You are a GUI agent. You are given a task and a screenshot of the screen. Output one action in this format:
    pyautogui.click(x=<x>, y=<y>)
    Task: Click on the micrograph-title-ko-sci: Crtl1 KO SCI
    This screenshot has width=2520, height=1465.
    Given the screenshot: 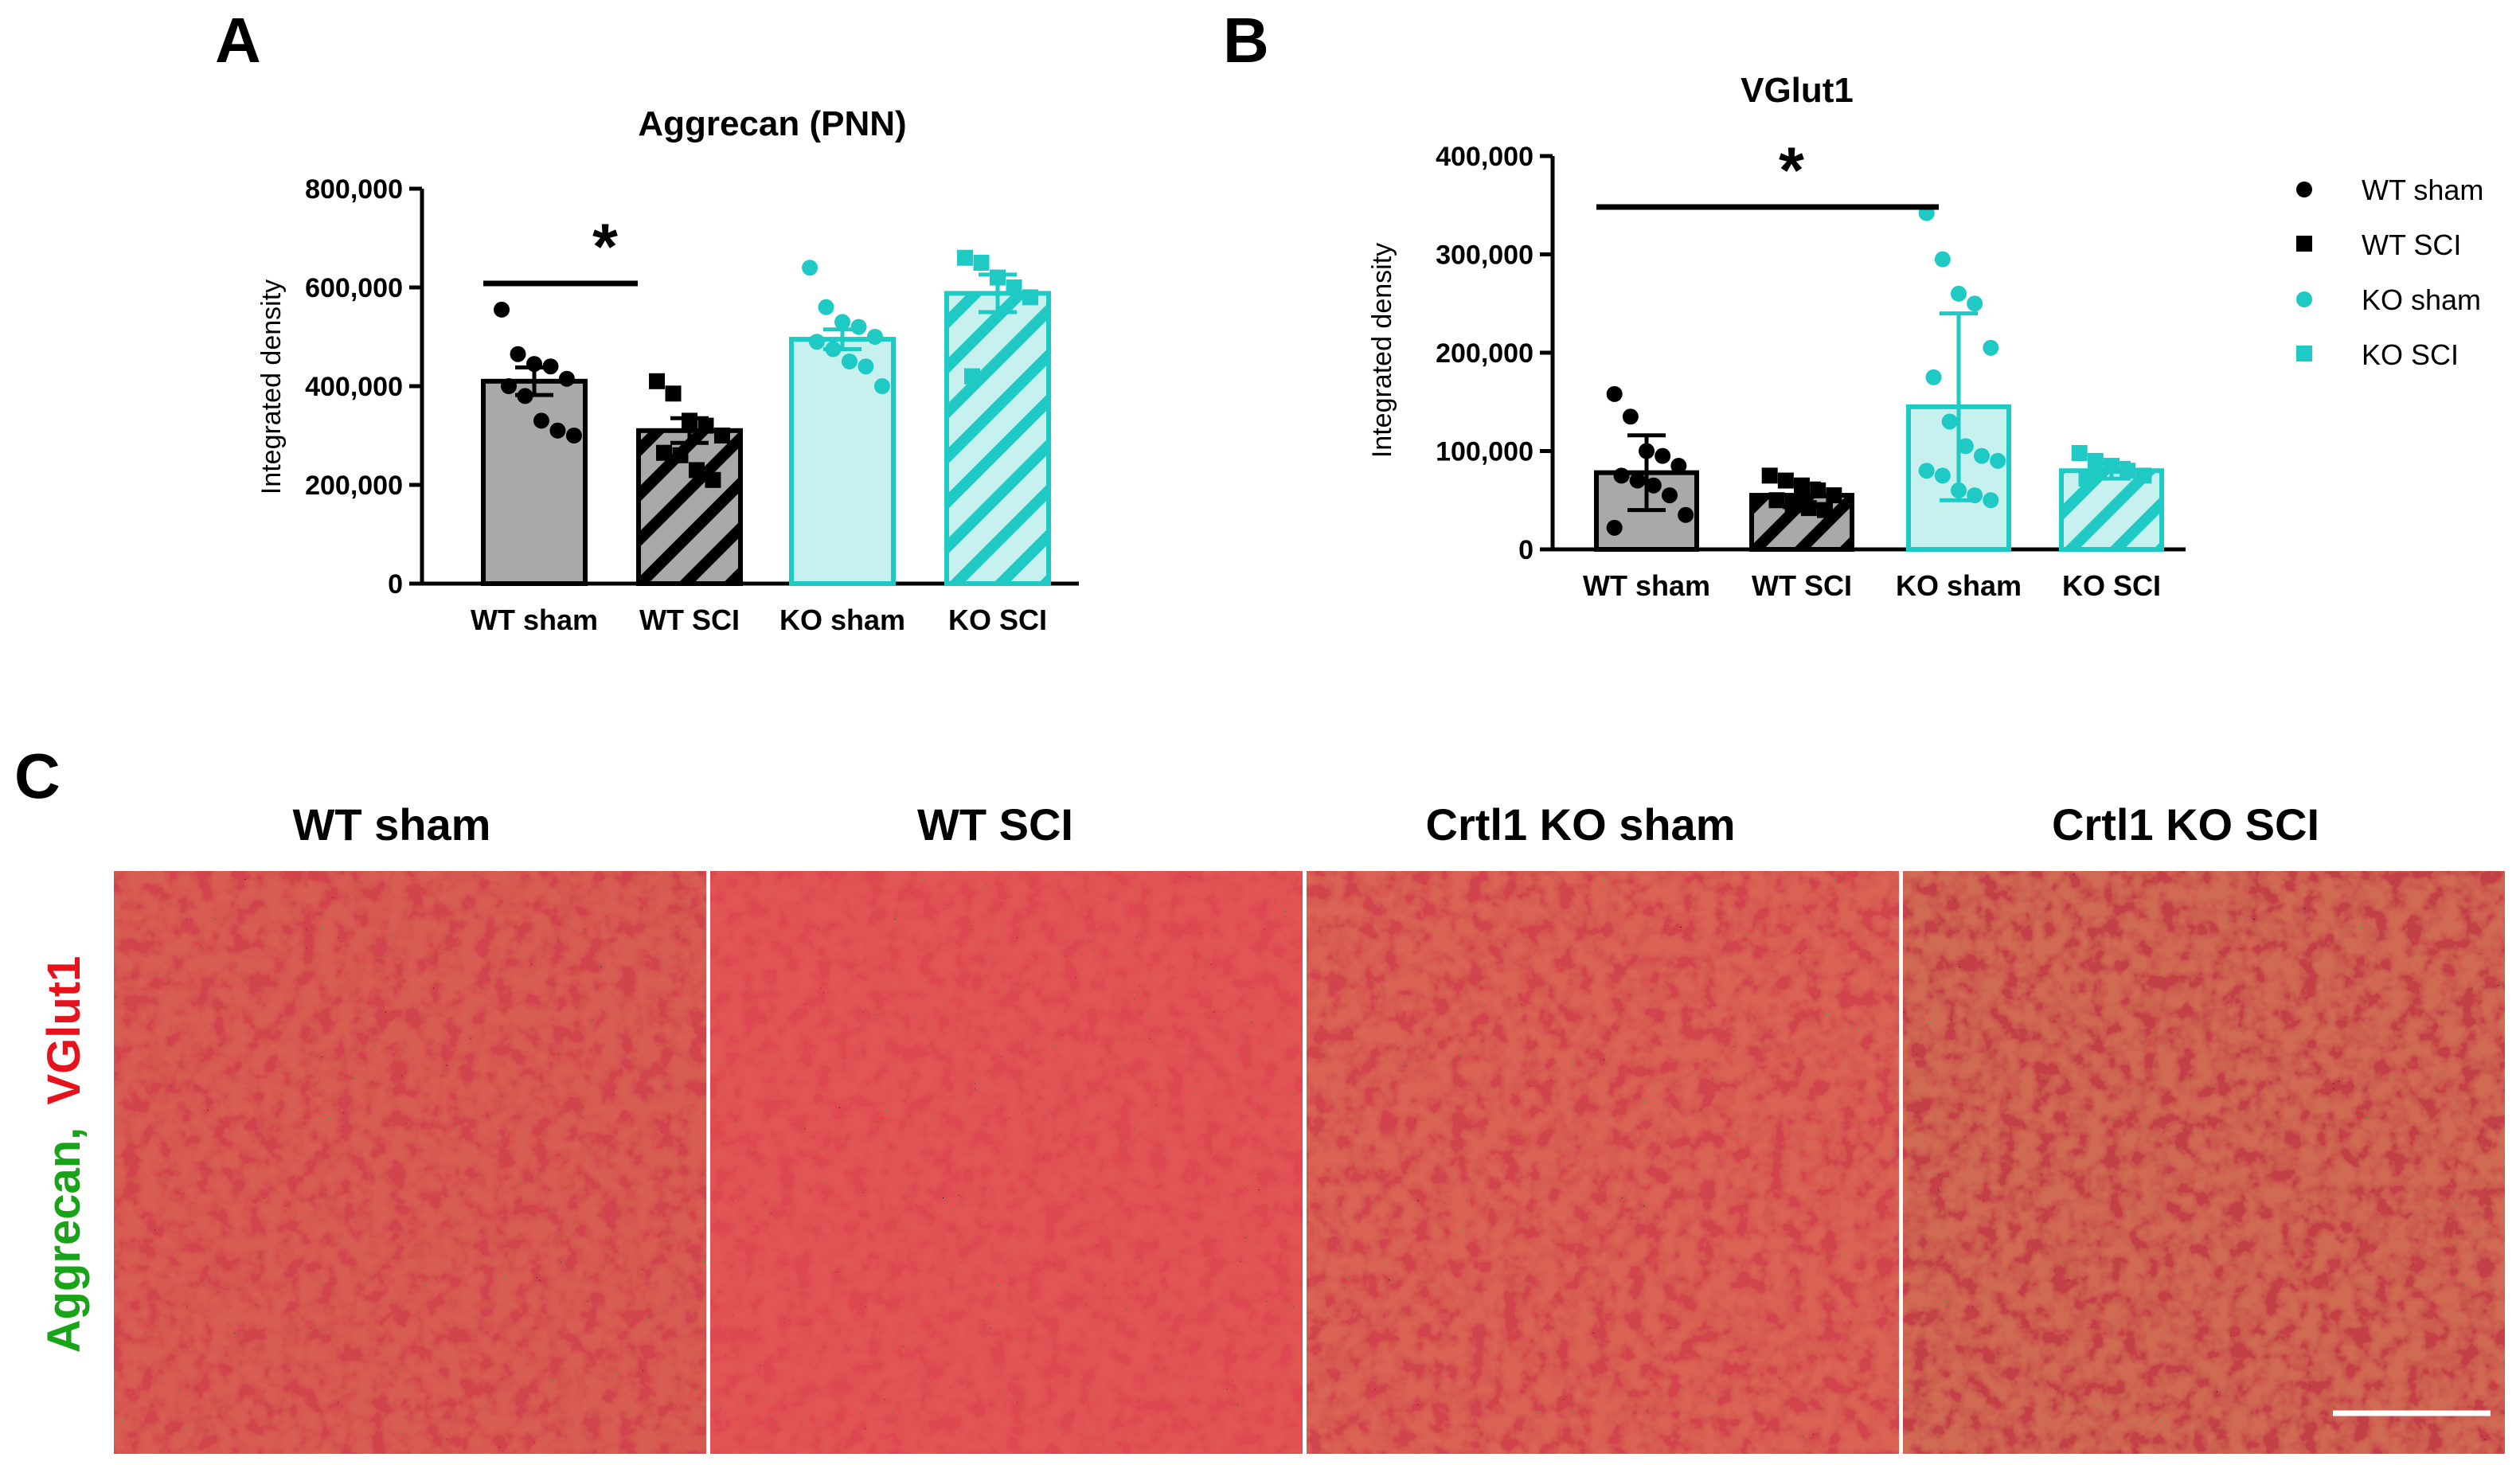 What is the action you would take?
    pyautogui.click(x=2185, y=825)
    